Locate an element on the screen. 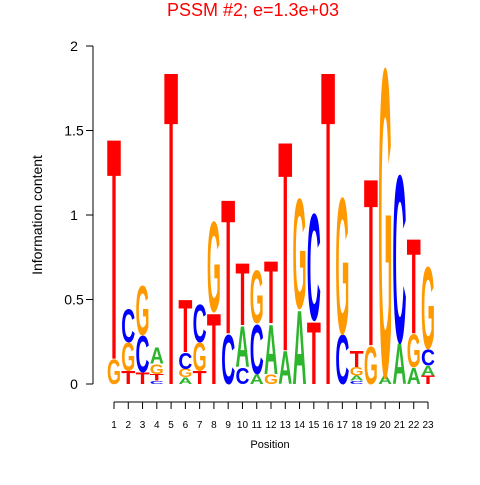  x-tick-label: 22 is located at coordinates (414, 425).